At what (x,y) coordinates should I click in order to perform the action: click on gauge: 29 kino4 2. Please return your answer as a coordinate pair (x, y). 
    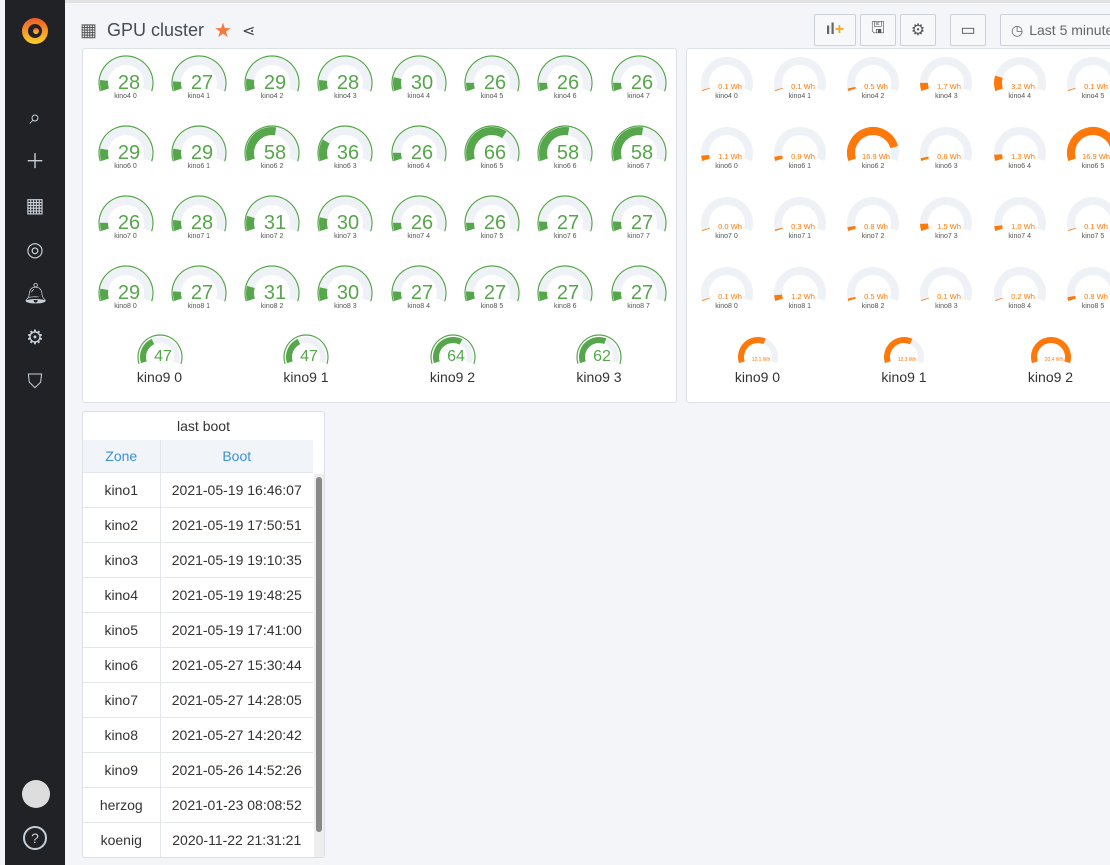
    Looking at the image, I should click on (272, 76).